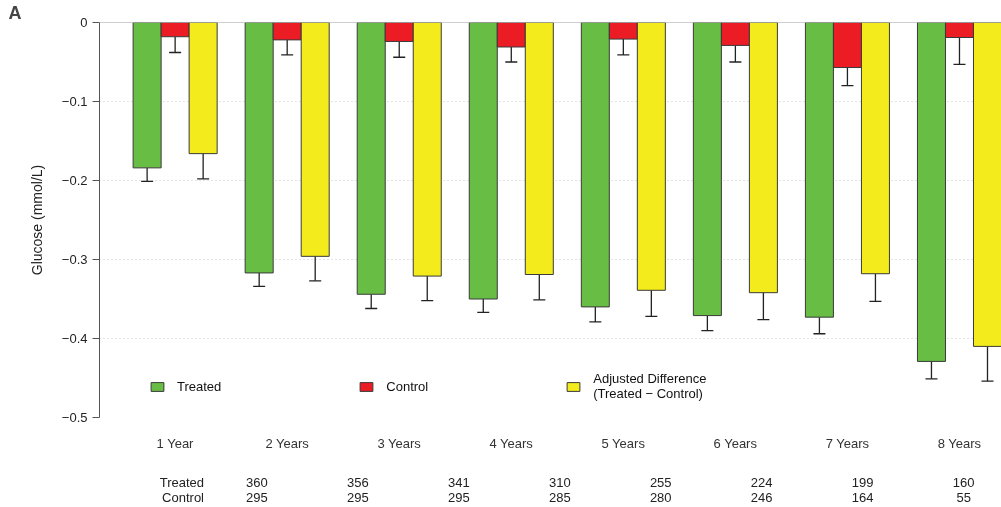 This screenshot has width=1001, height=507. What do you see at coordinates (74, 180) in the screenshot?
I see `y-tick-label: −0.2` at bounding box center [74, 180].